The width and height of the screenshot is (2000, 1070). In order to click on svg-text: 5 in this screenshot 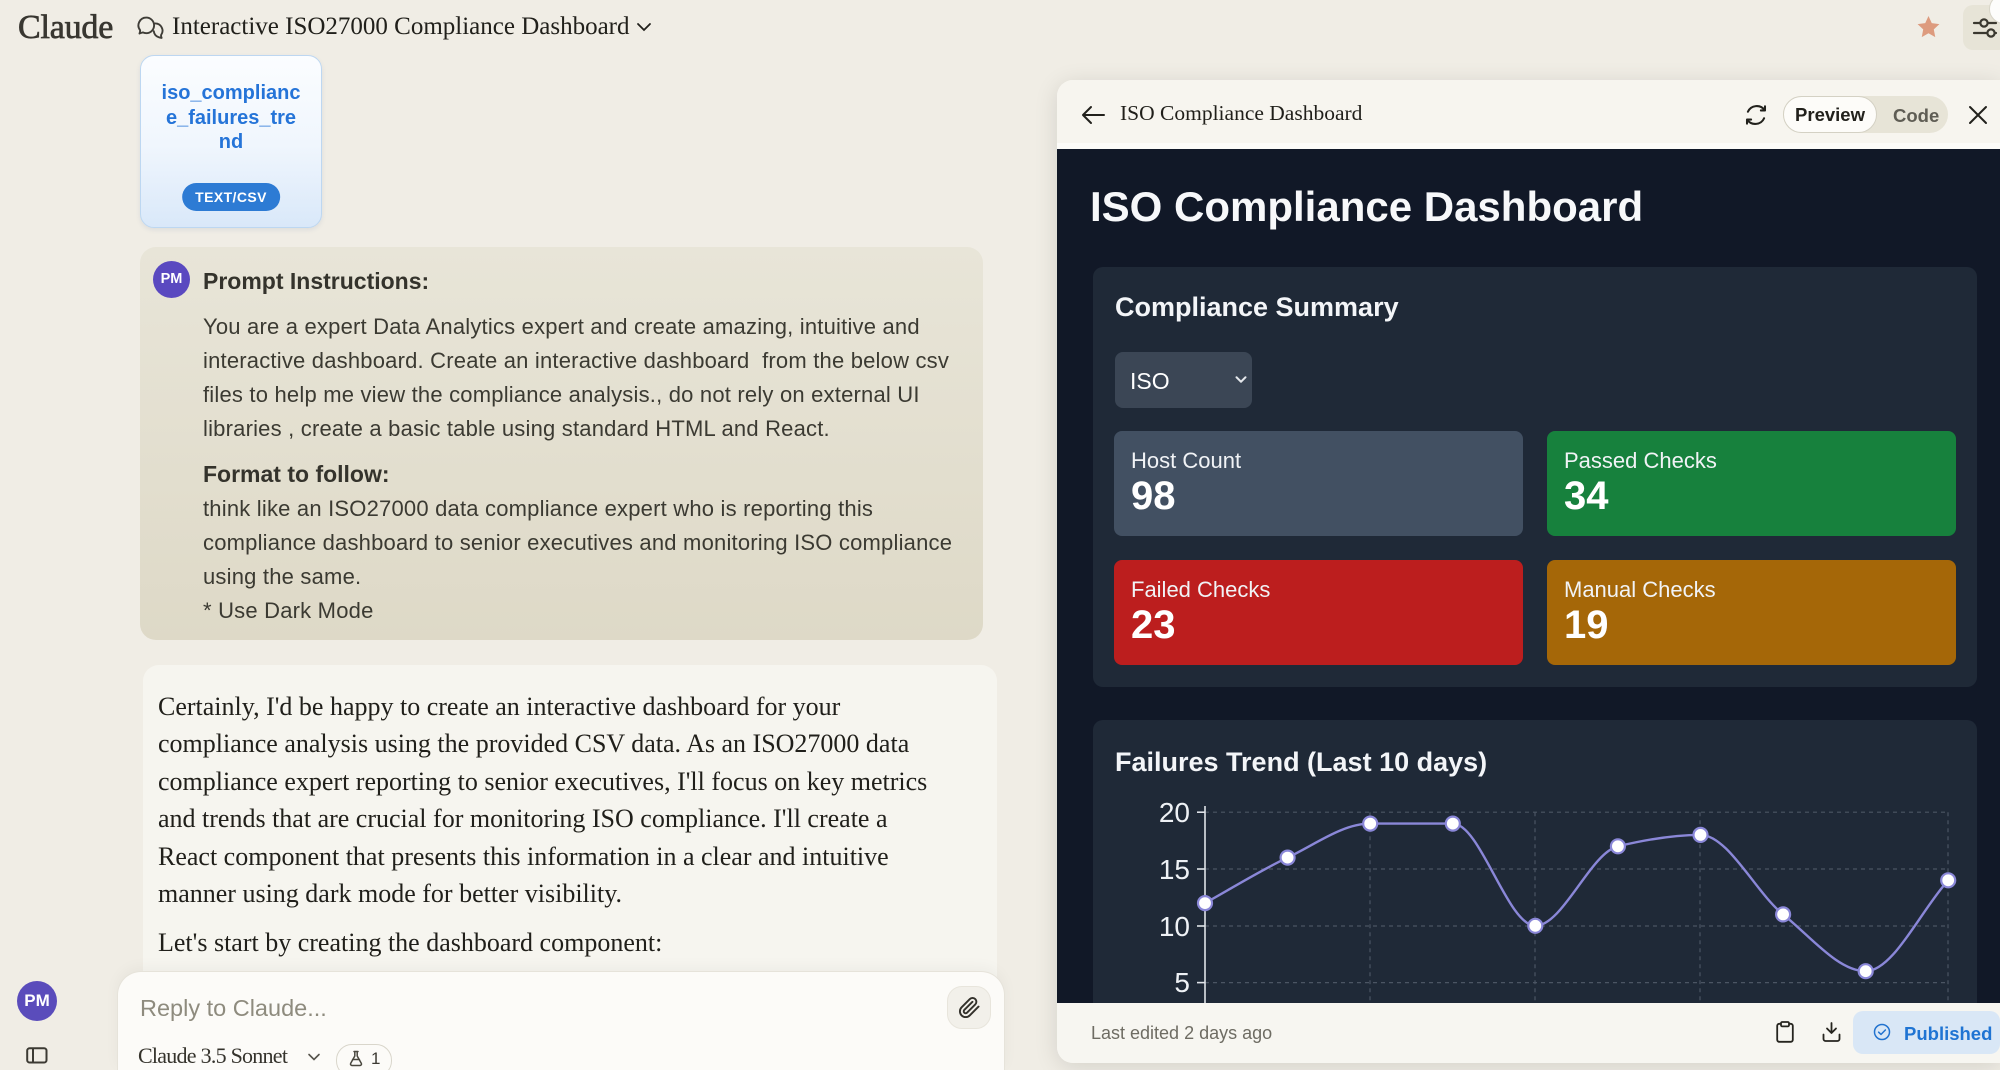, I will do `click(1182, 982)`.